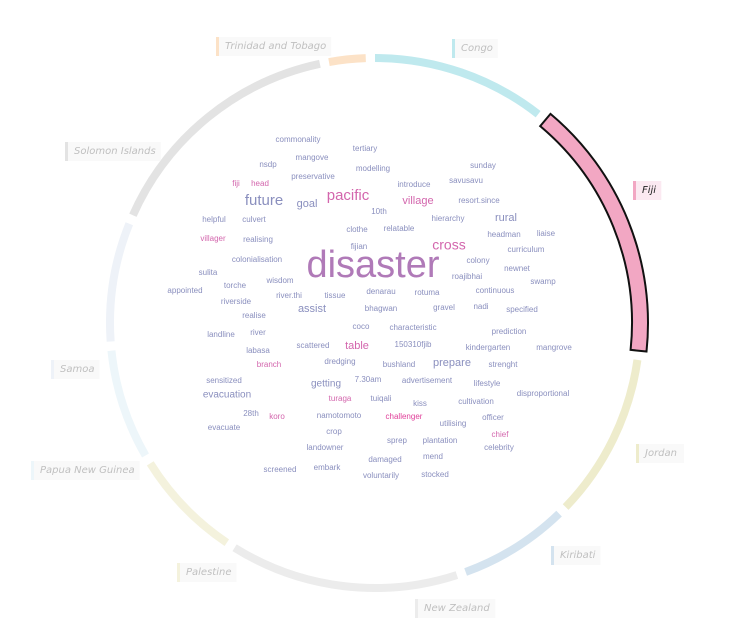 This screenshot has height=637, width=736. What do you see at coordinates (435, 474) in the screenshot?
I see `word-stocked: stocked` at bounding box center [435, 474].